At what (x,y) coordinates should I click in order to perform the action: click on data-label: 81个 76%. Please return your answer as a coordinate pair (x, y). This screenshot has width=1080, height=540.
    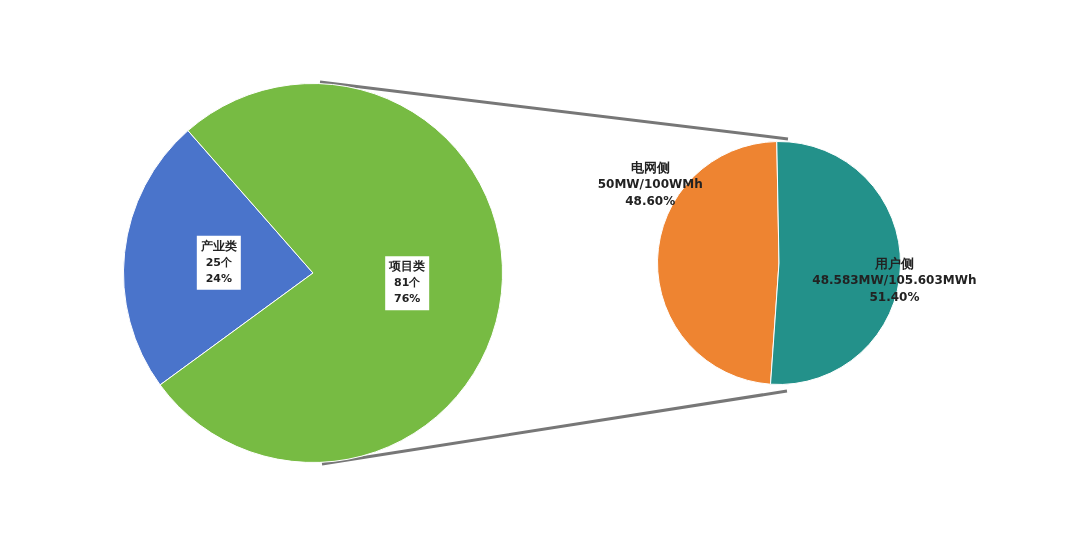
    Looking at the image, I should click on (408, 291).